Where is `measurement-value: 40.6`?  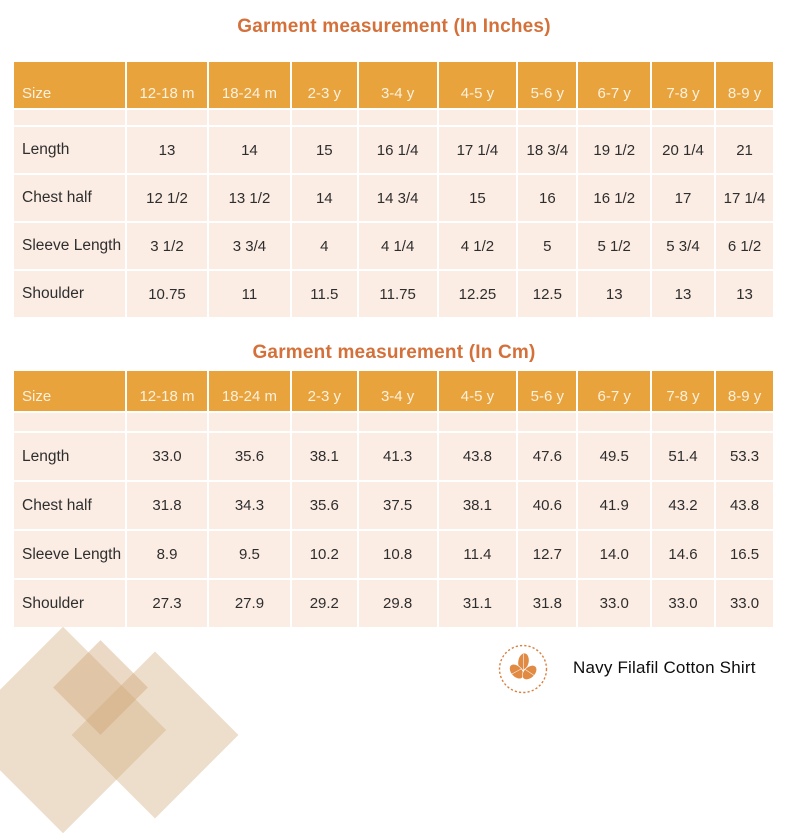 measurement-value: 40.6 is located at coordinates (546, 505).